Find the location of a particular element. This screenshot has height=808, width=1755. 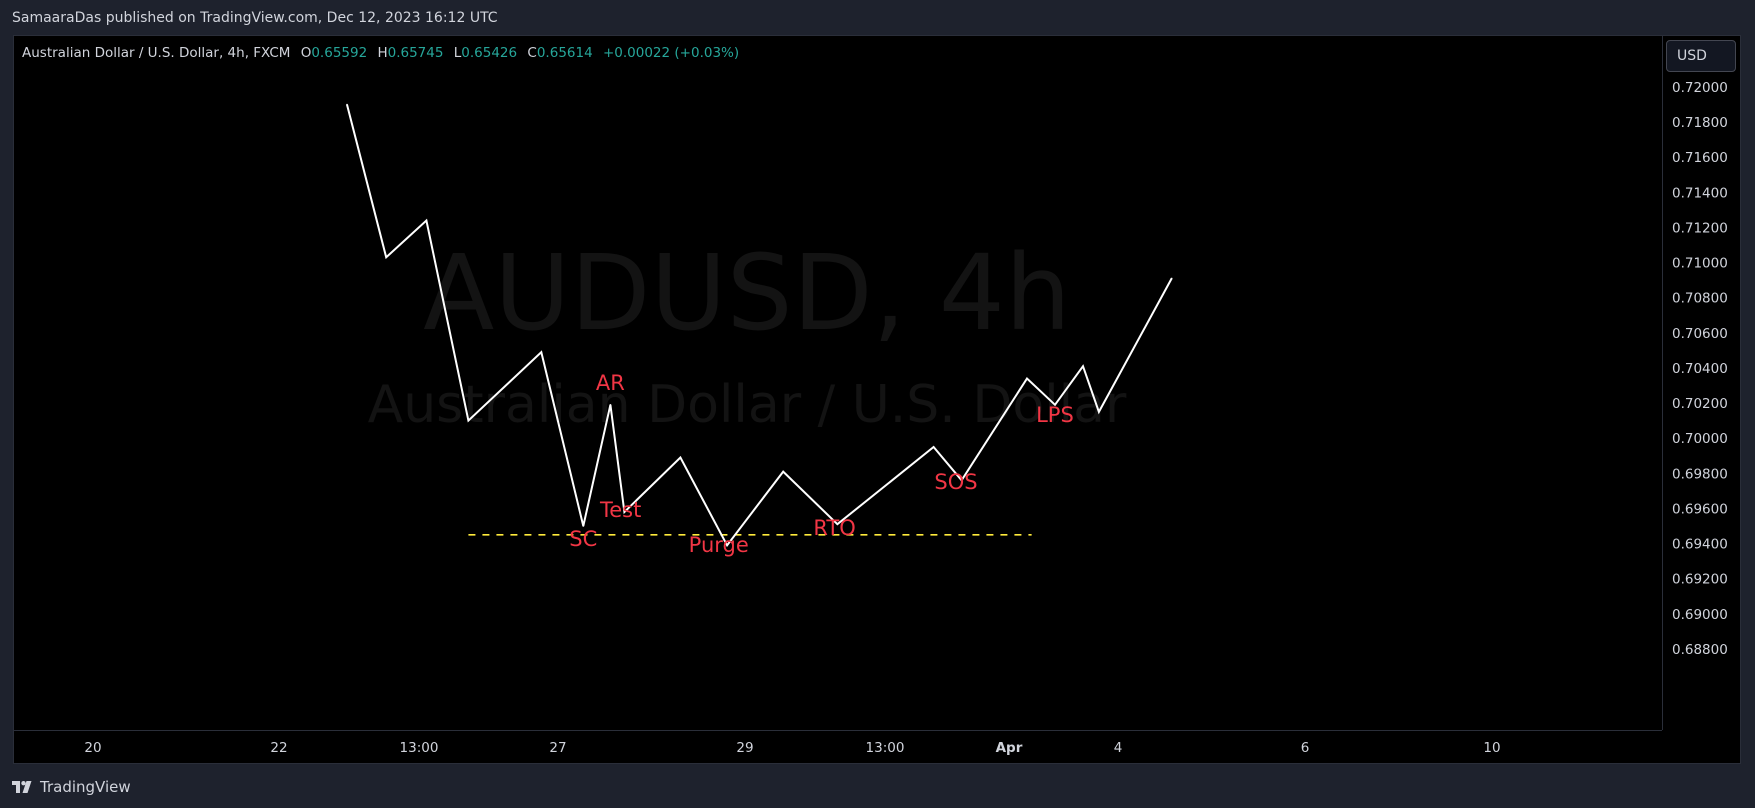

price-tick: 0.71800 is located at coordinates (1700, 123).